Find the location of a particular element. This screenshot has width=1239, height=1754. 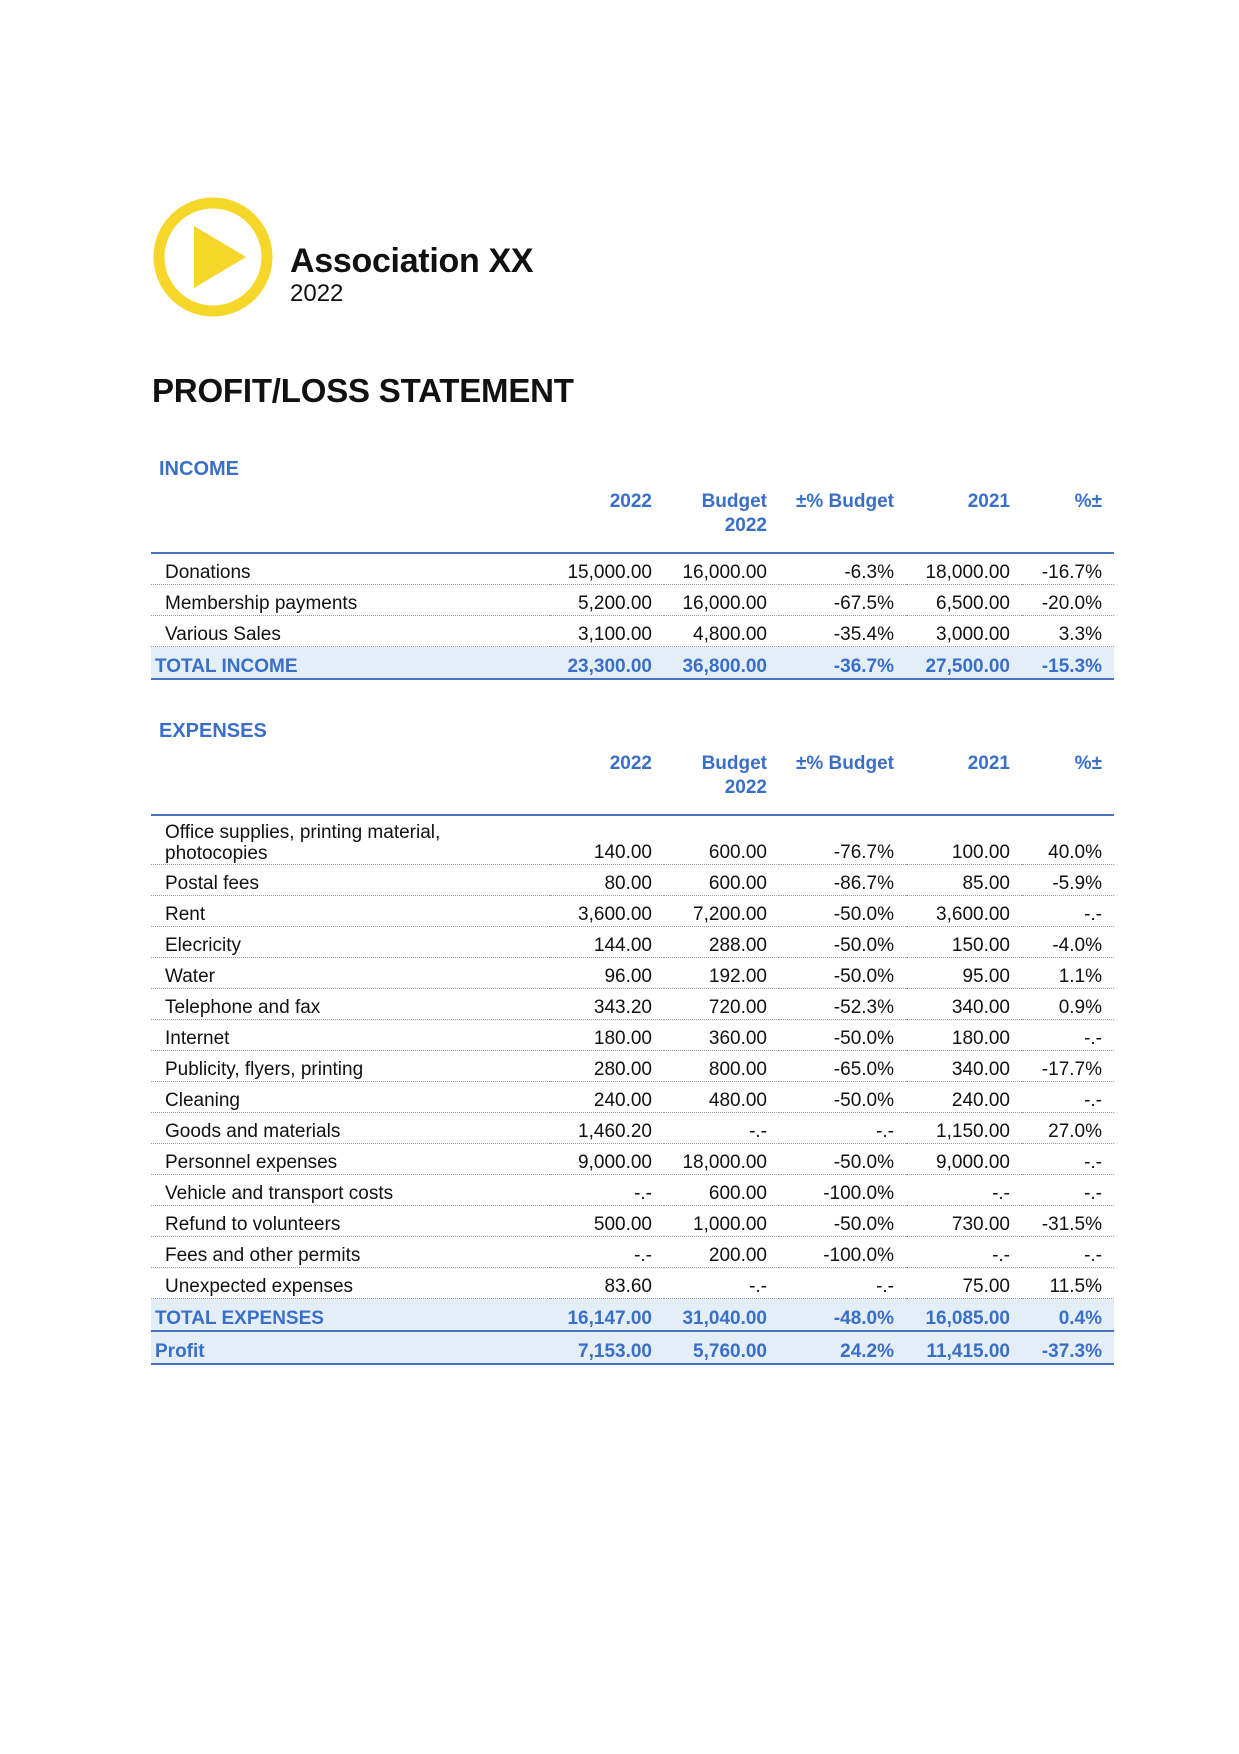

profit-pct-budget: 24.2% is located at coordinates (842, 1348).